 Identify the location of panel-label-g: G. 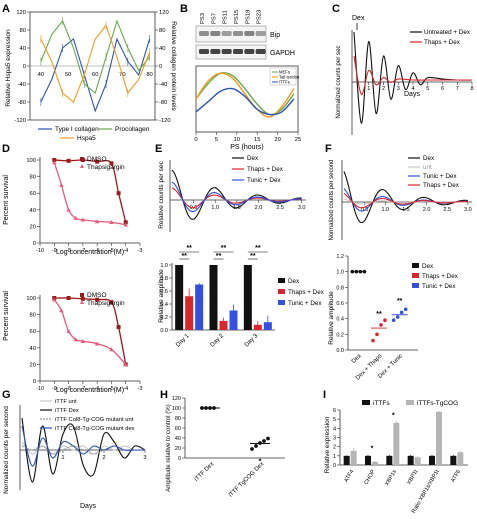
(6, 395).